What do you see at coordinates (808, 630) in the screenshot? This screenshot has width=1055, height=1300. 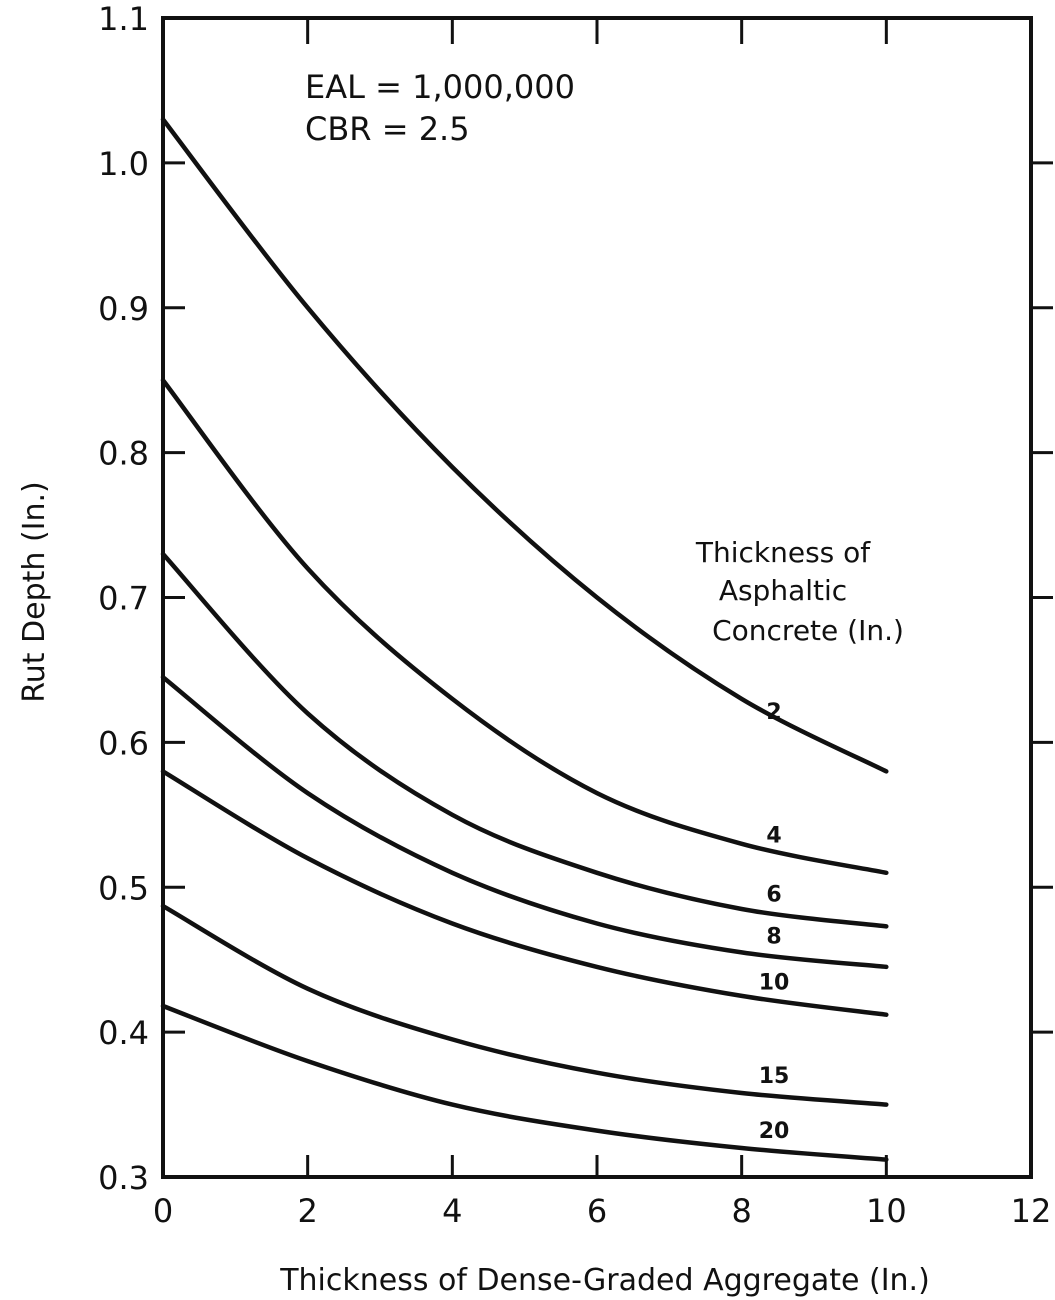 I see `legend-title-line-3: Concrete (In.)` at bounding box center [808, 630].